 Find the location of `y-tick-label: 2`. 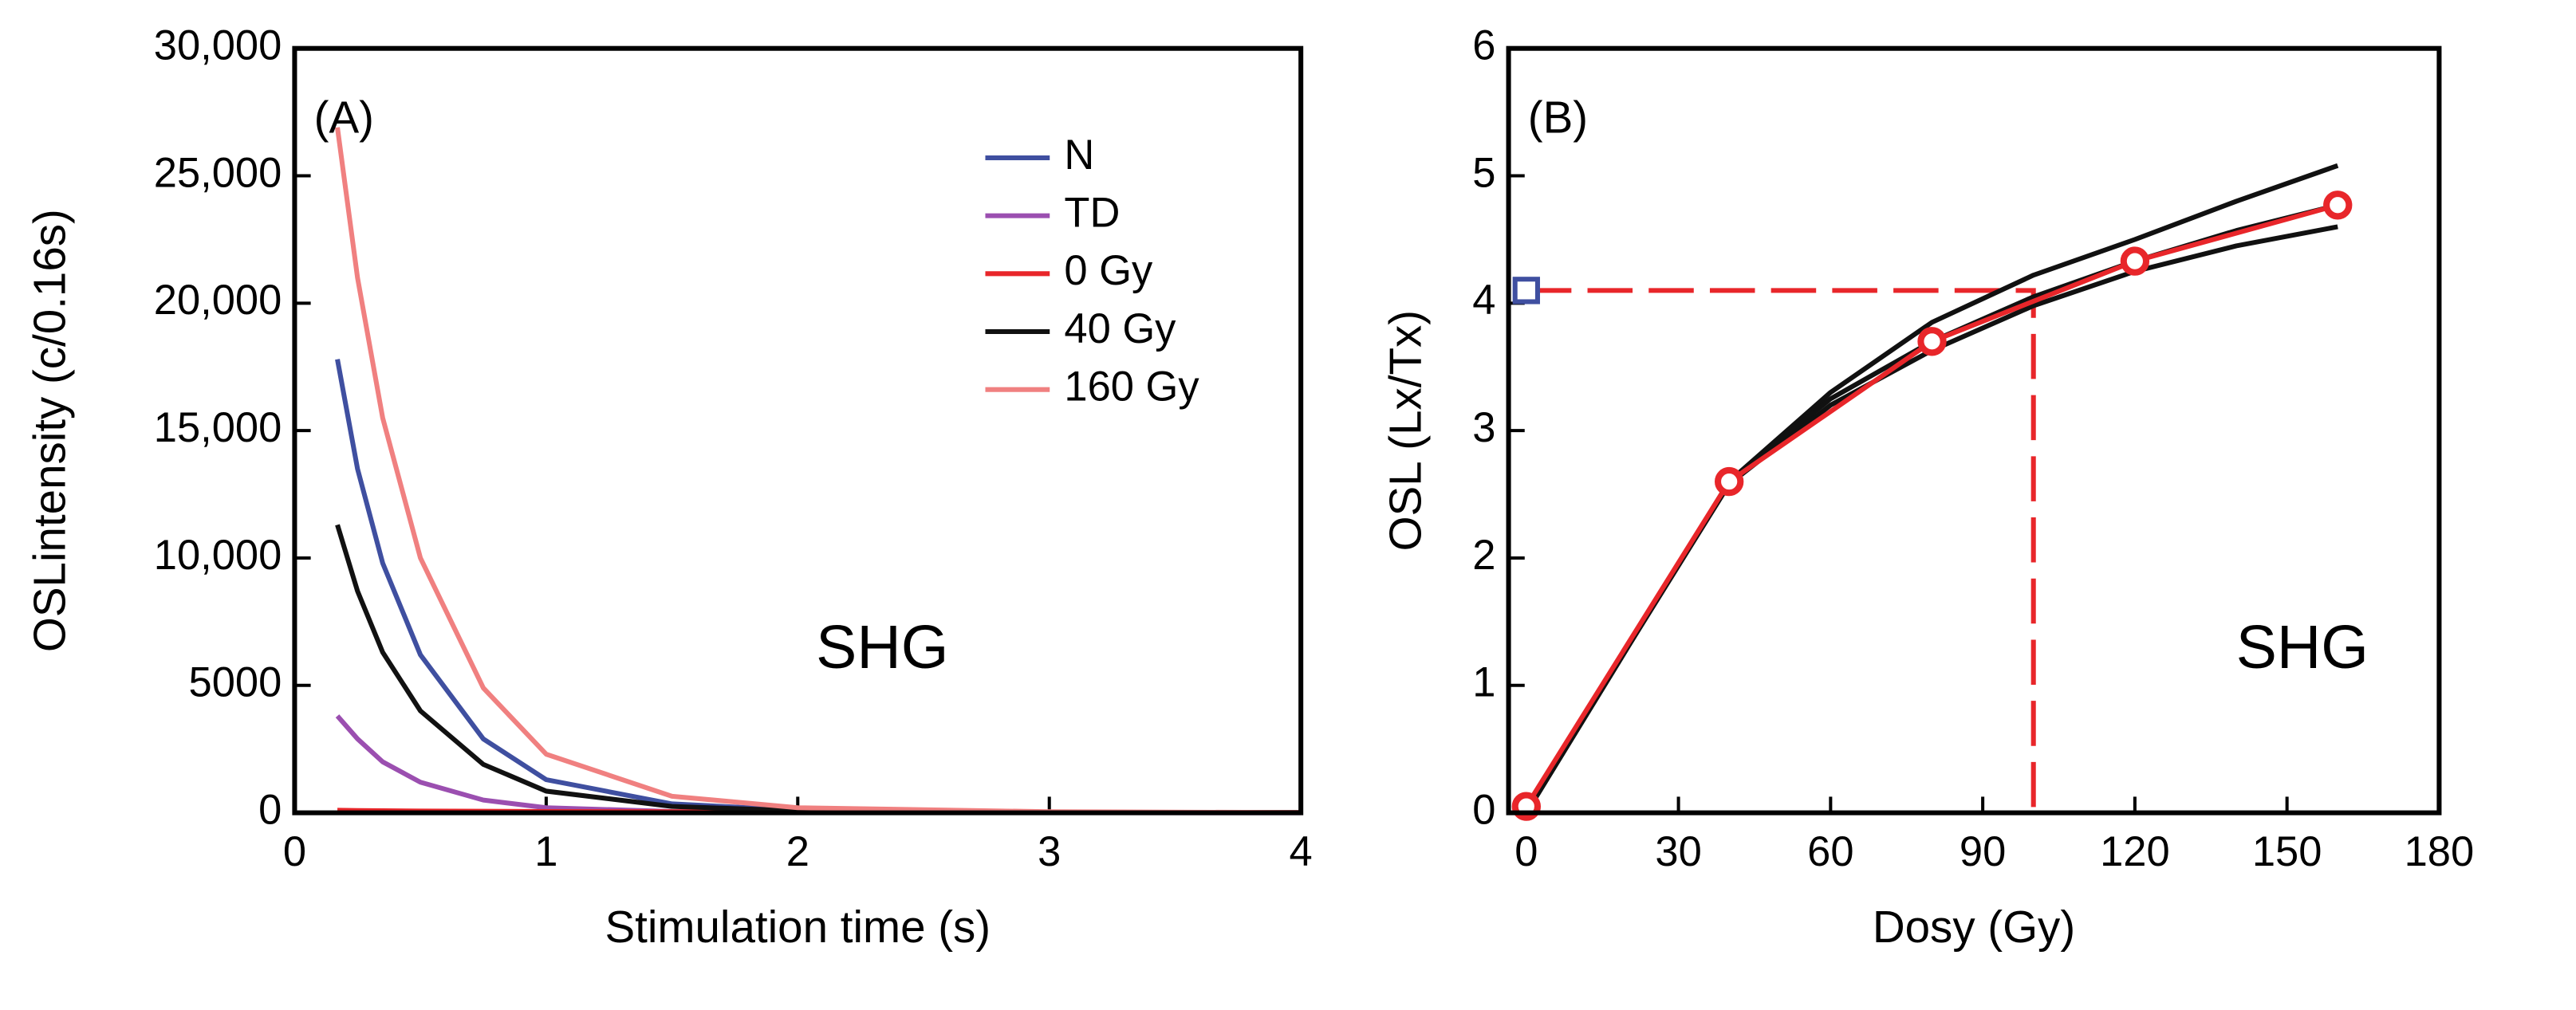

y-tick-label: 2 is located at coordinates (1483, 555).